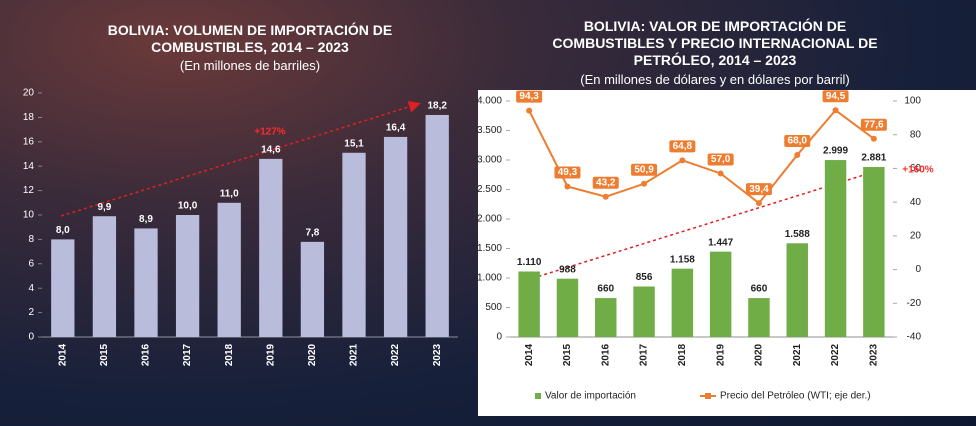 Image resolution: width=976 pixels, height=426 pixels. I want to click on chart-subtitle: (En millones de barriles), so click(250, 65).